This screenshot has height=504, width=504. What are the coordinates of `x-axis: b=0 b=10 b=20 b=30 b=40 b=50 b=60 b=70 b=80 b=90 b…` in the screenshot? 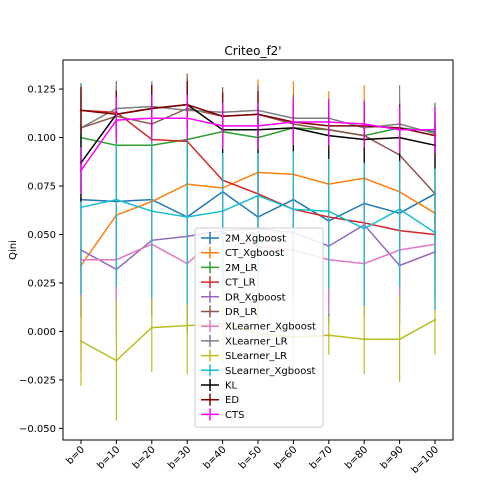 It's located at (252, 458).